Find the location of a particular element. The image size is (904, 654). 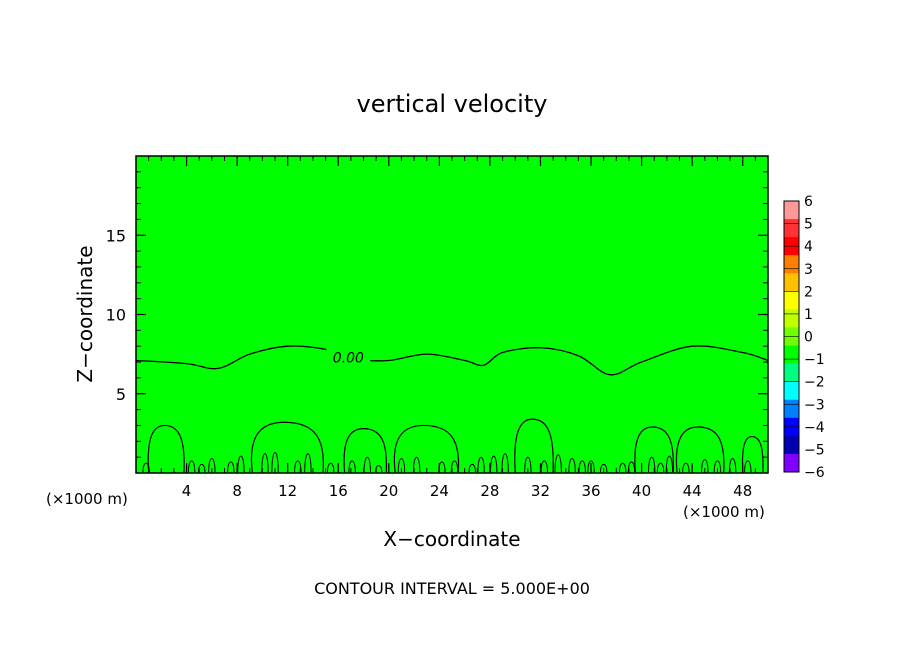

x-tick-label: 24 is located at coordinates (439, 491).